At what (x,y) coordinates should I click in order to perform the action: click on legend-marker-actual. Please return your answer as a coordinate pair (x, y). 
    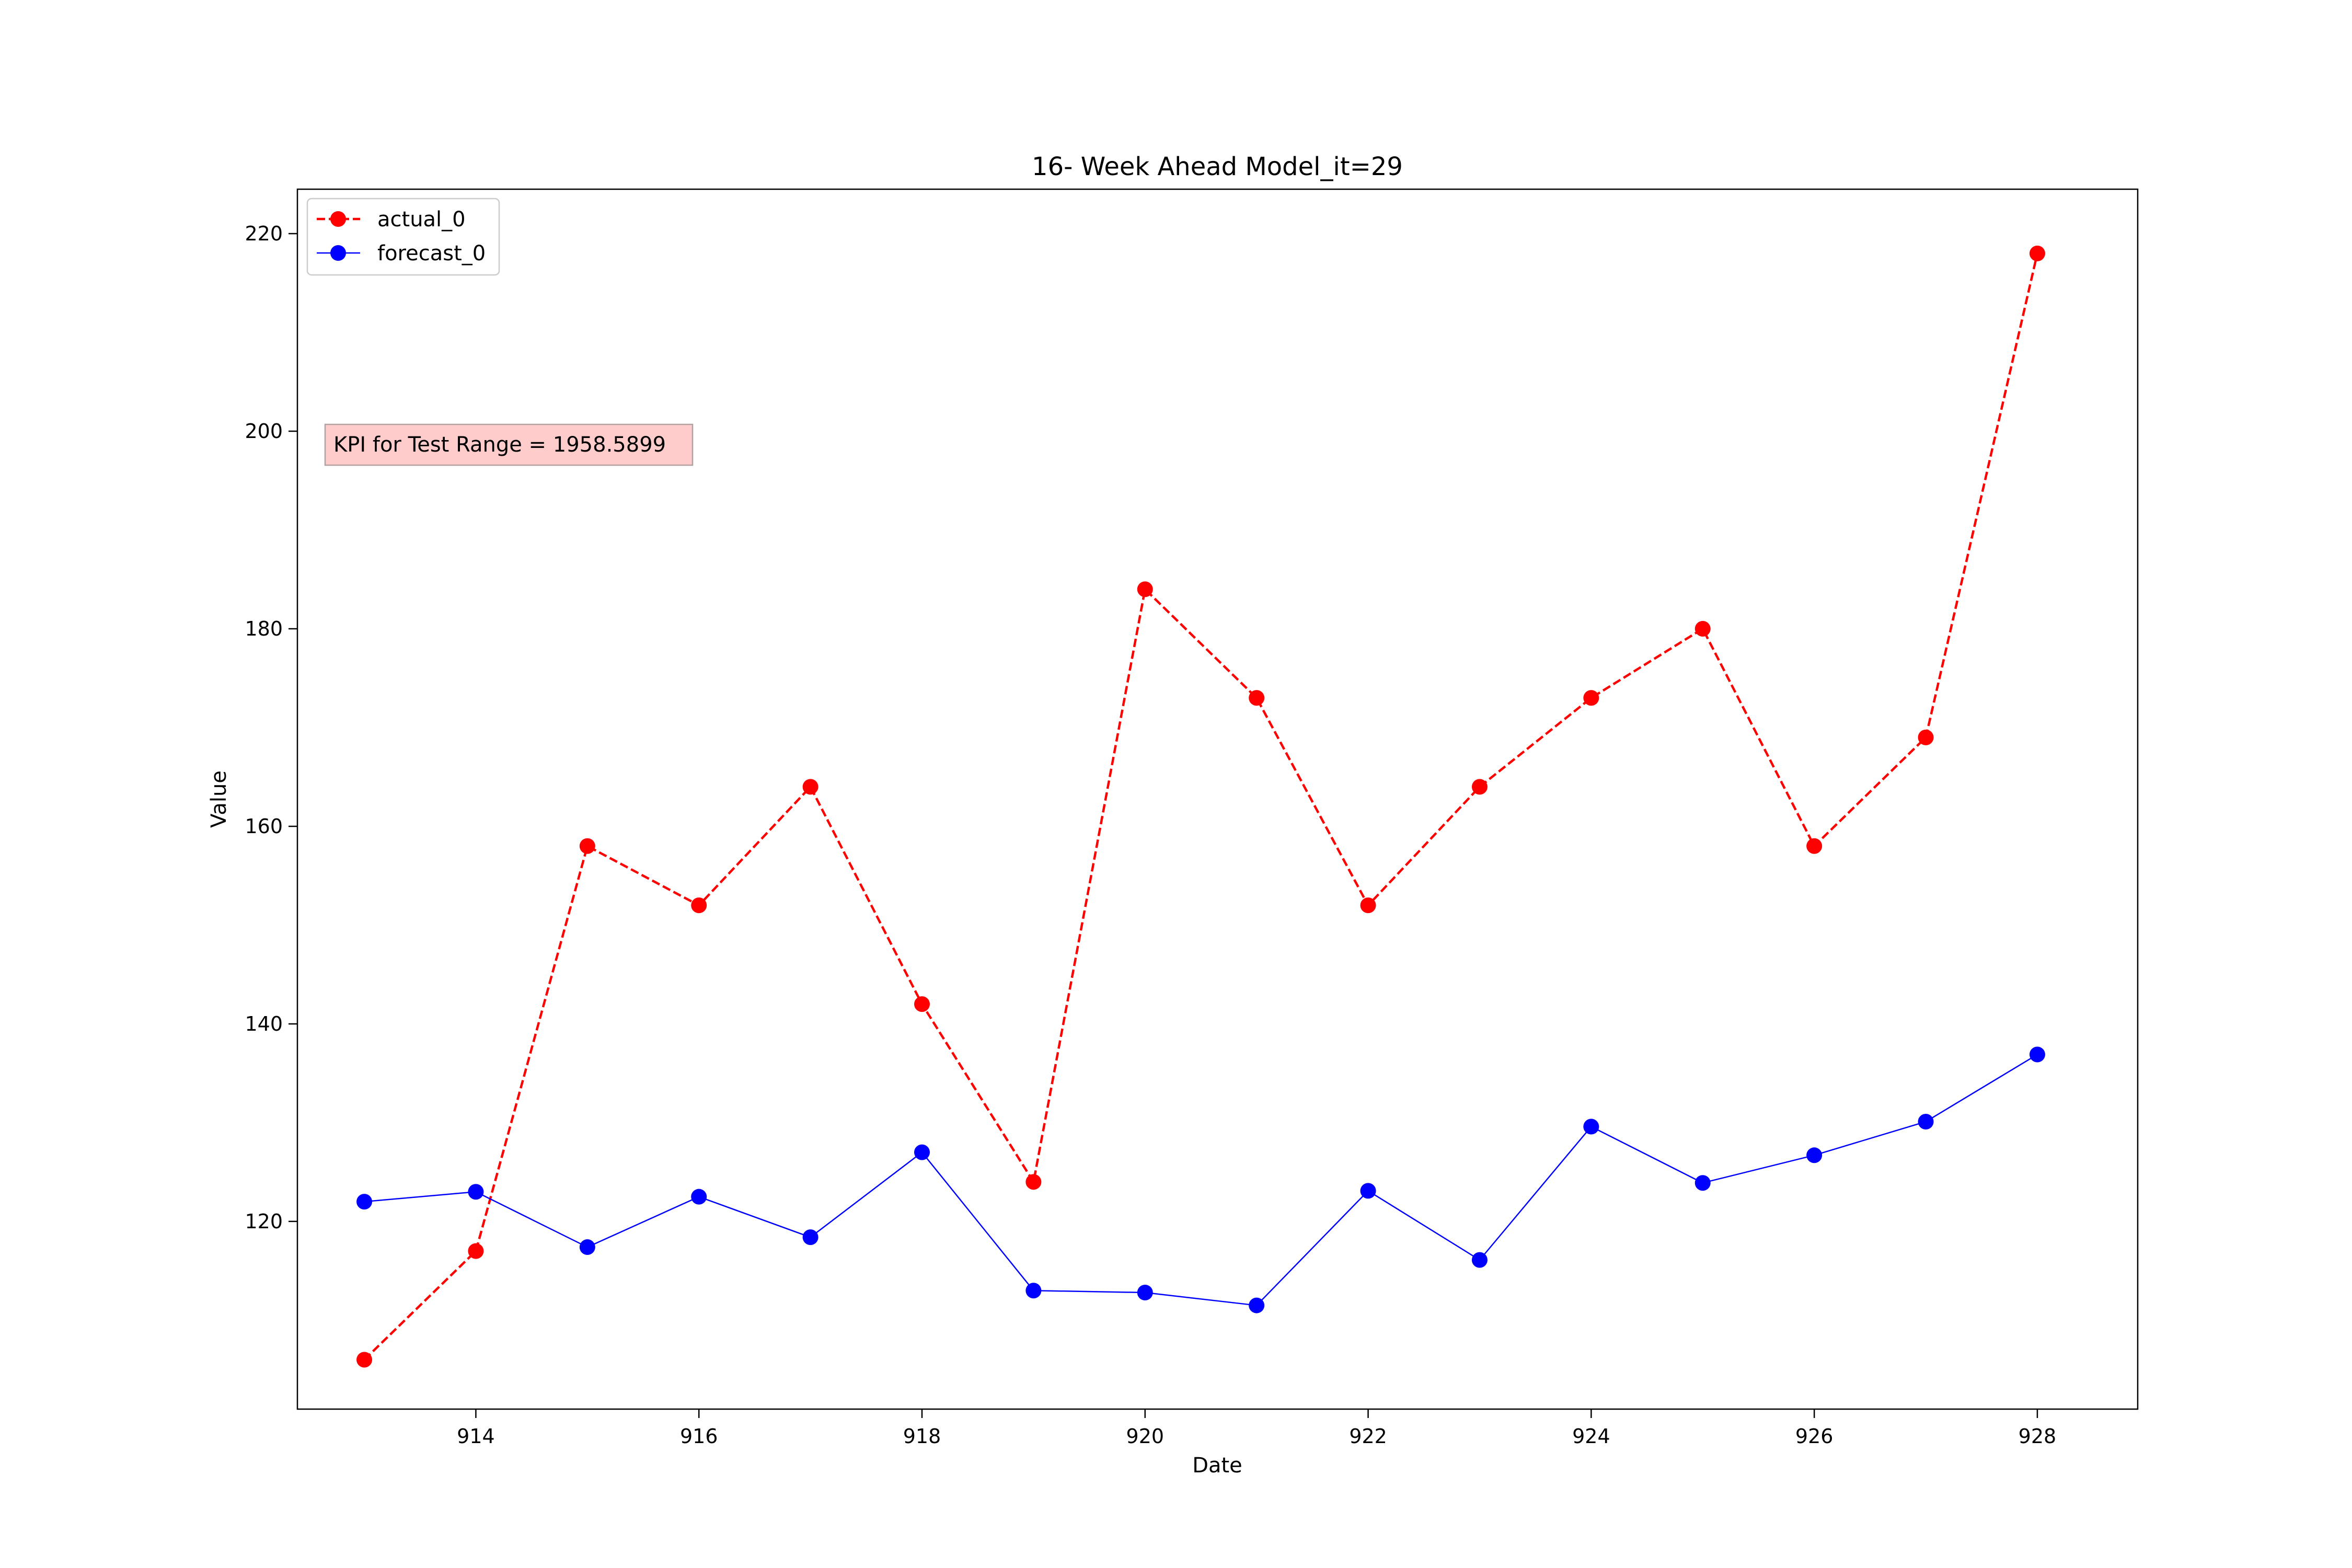
    Looking at the image, I should click on (338, 219).